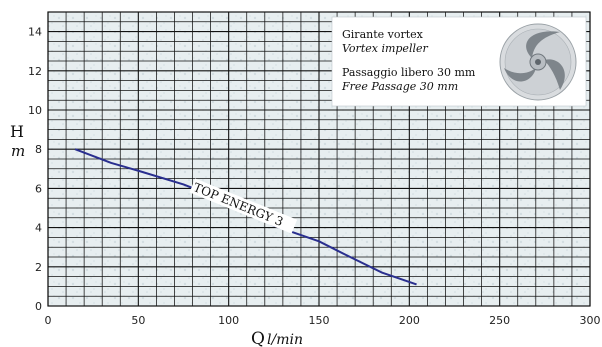 This screenshot has height=347, width=602. What do you see at coordinates (138, 320) in the screenshot?
I see `x-tick-label: 50` at bounding box center [138, 320].